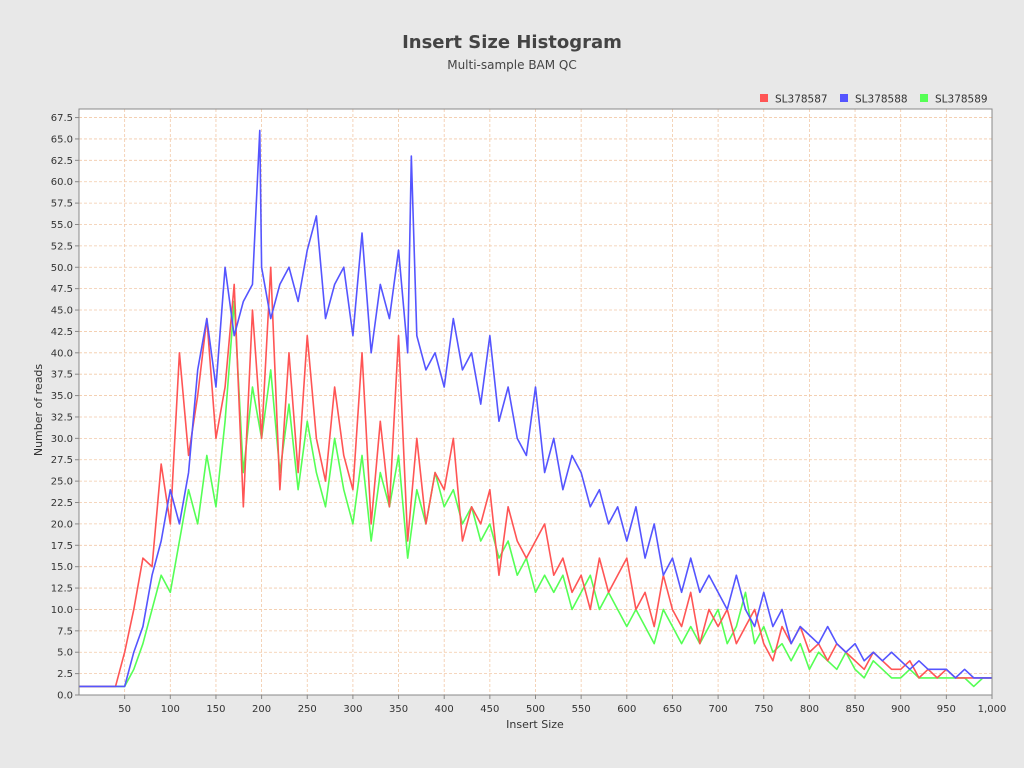  What do you see at coordinates (65, 631) in the screenshot?
I see `y-tick-label: 7.5` at bounding box center [65, 631].